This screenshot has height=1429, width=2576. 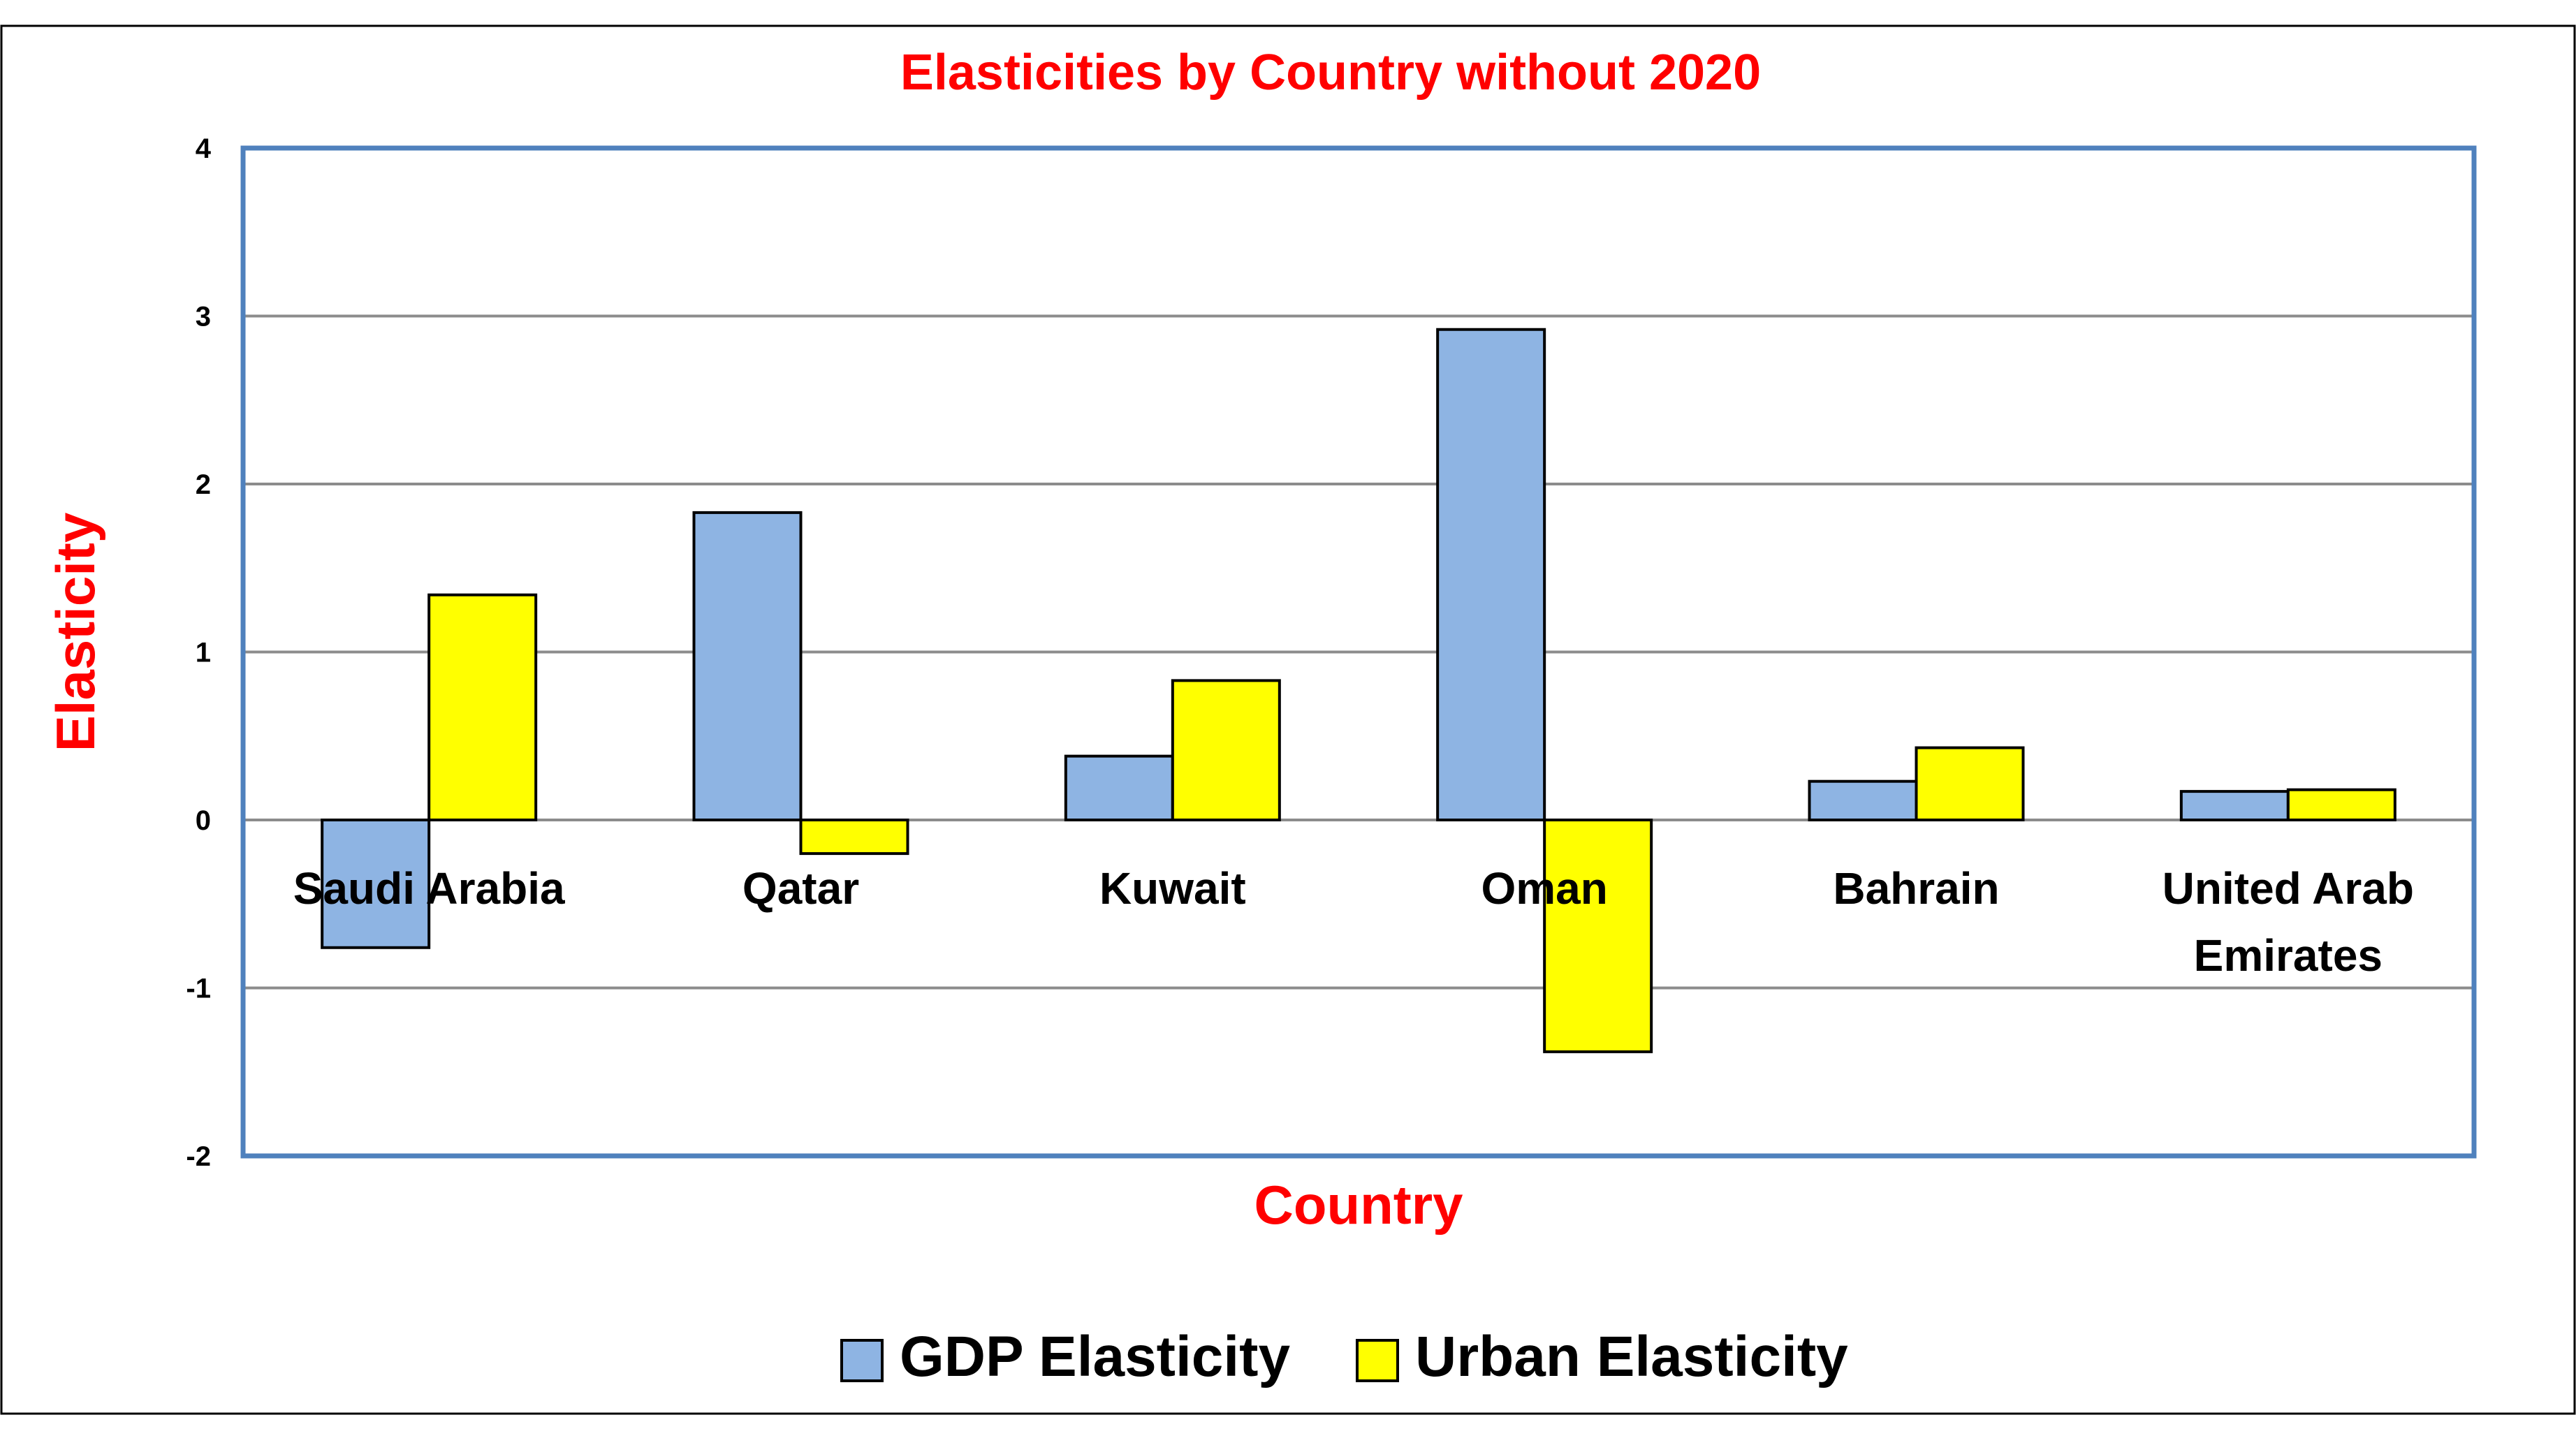 I want to click on y-tick-label: 4, so click(x=204, y=148).